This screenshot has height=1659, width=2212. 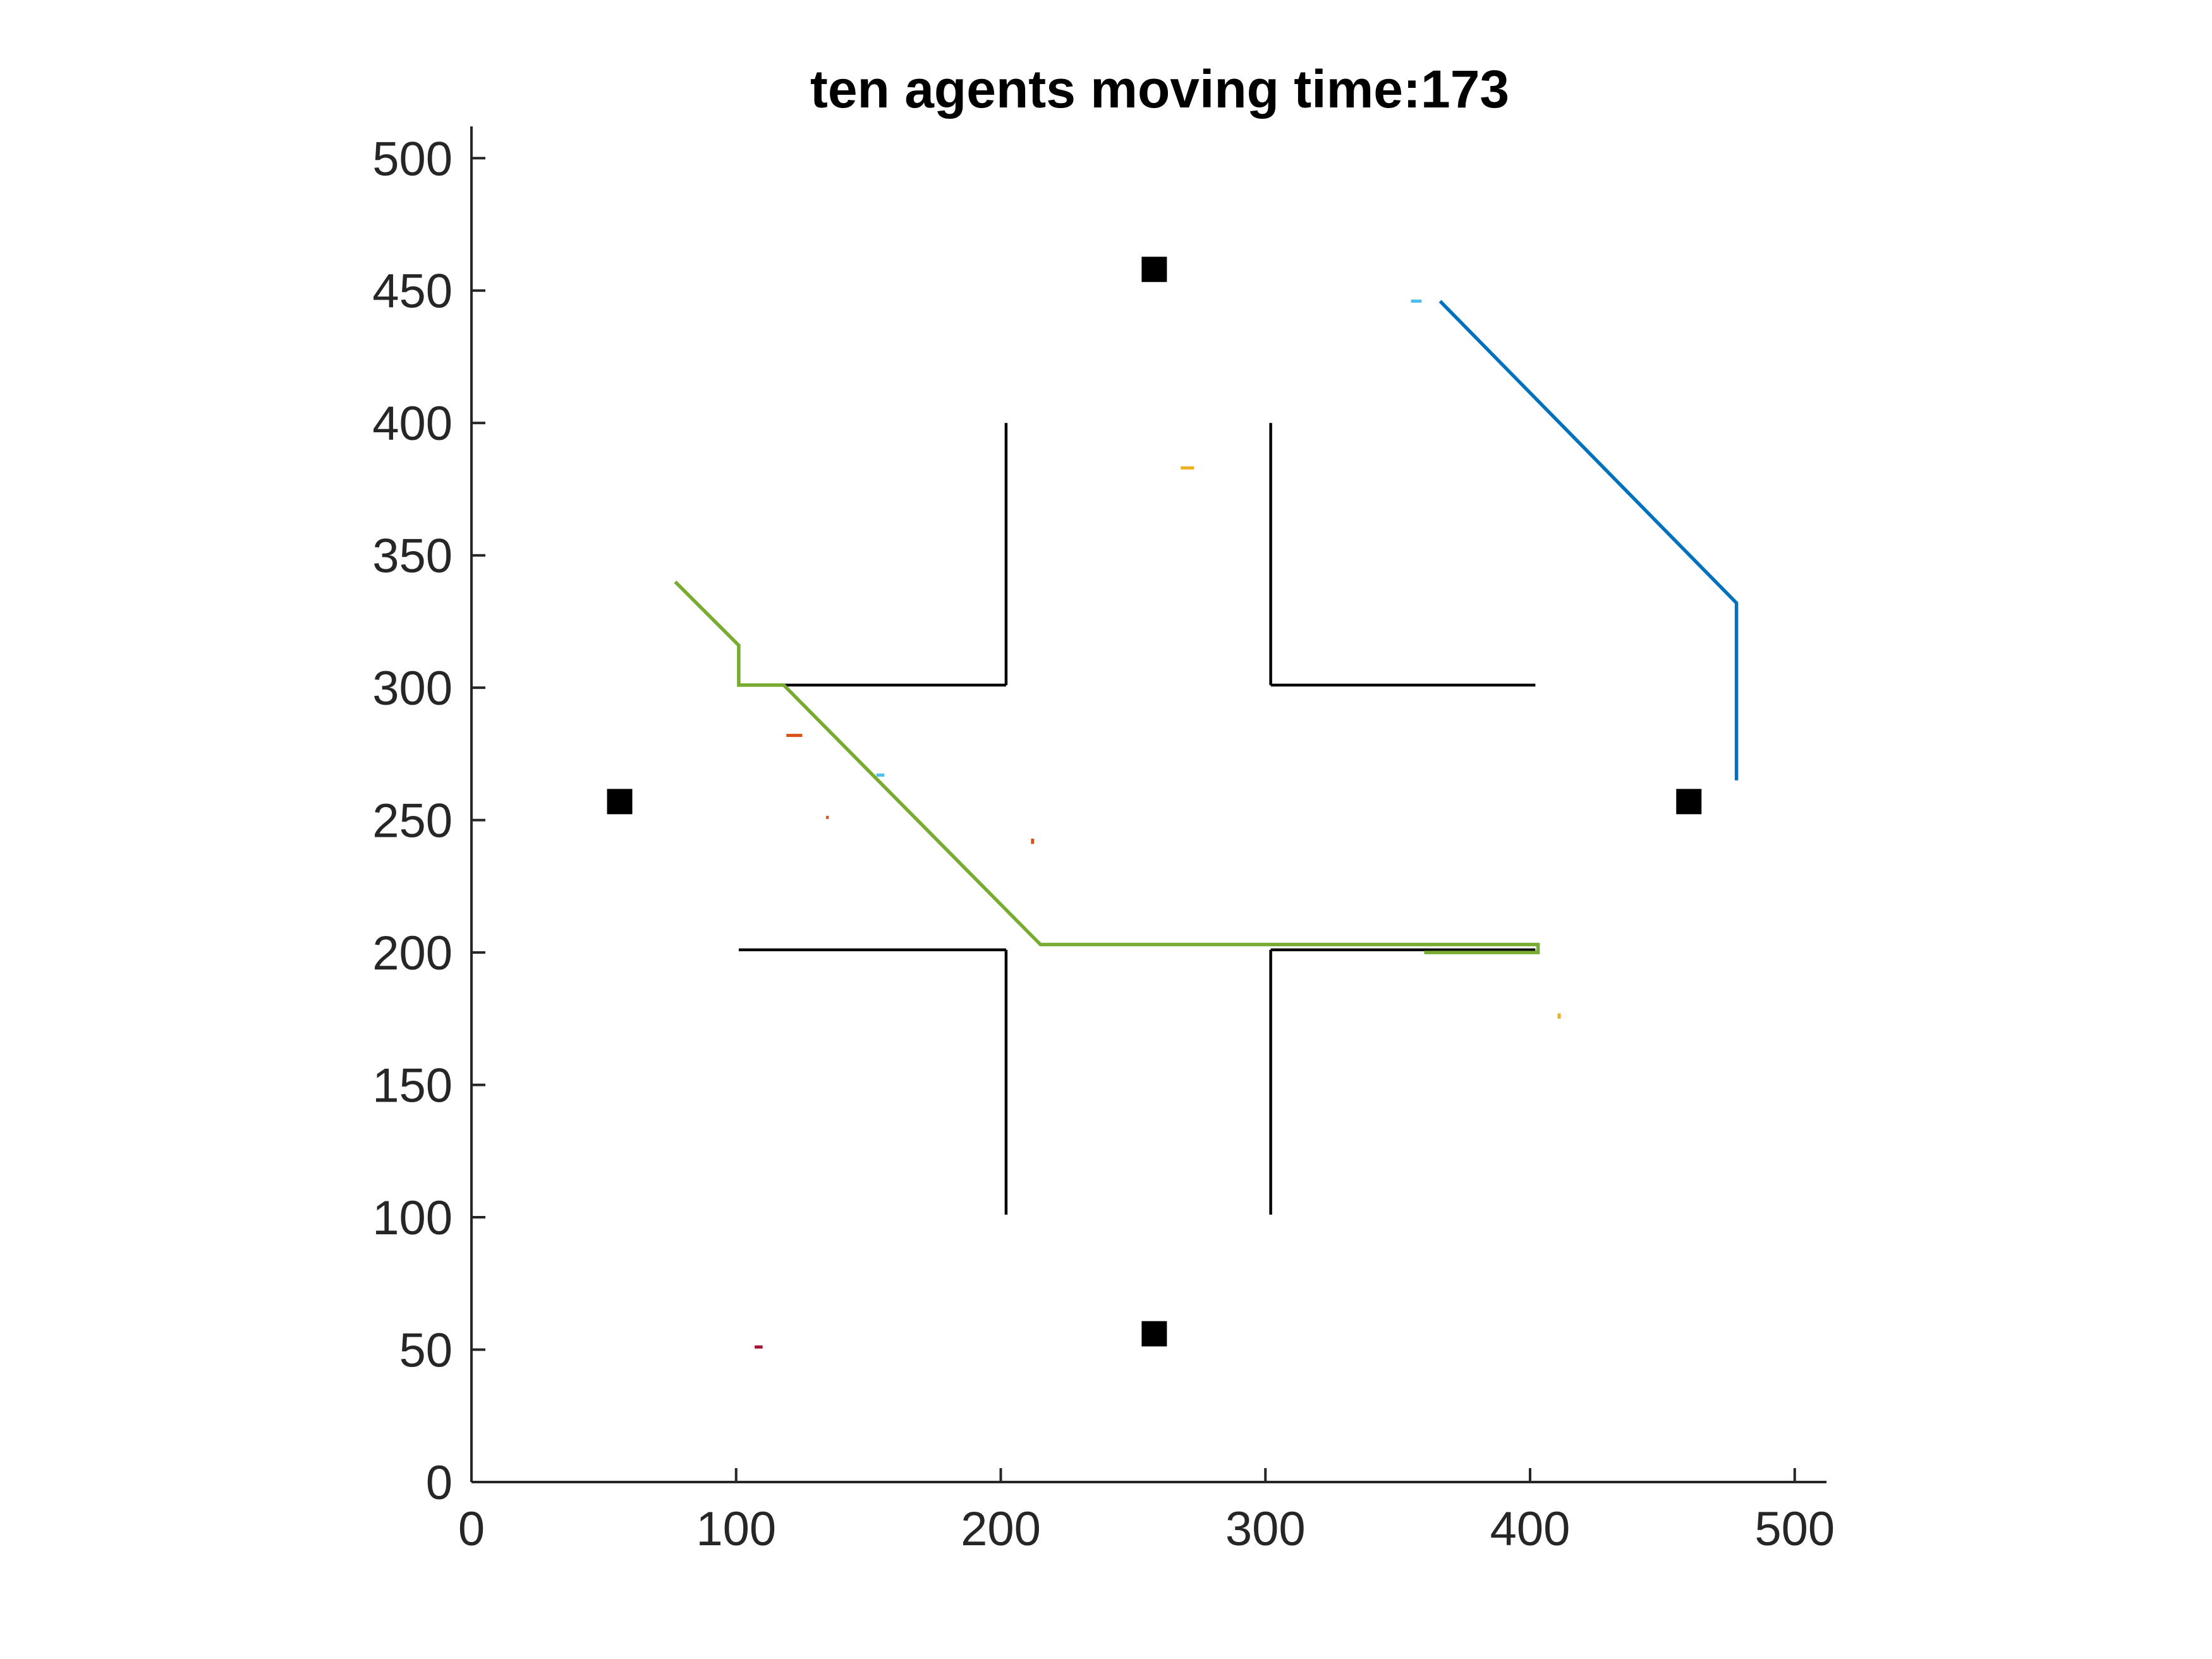 What do you see at coordinates (1001, 1529) in the screenshot?
I see `x-tick-label-2: 200` at bounding box center [1001, 1529].